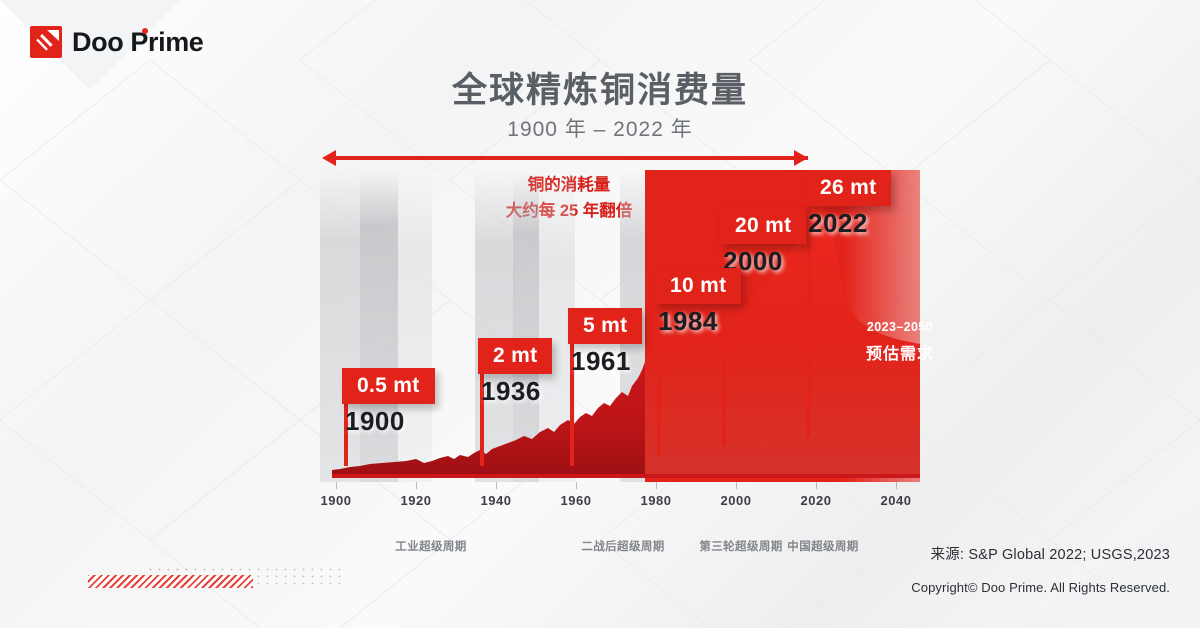 The height and width of the screenshot is (628, 1200). Describe the element at coordinates (170, 581) in the screenshot. I see `decorative-stripe-bar` at that location.